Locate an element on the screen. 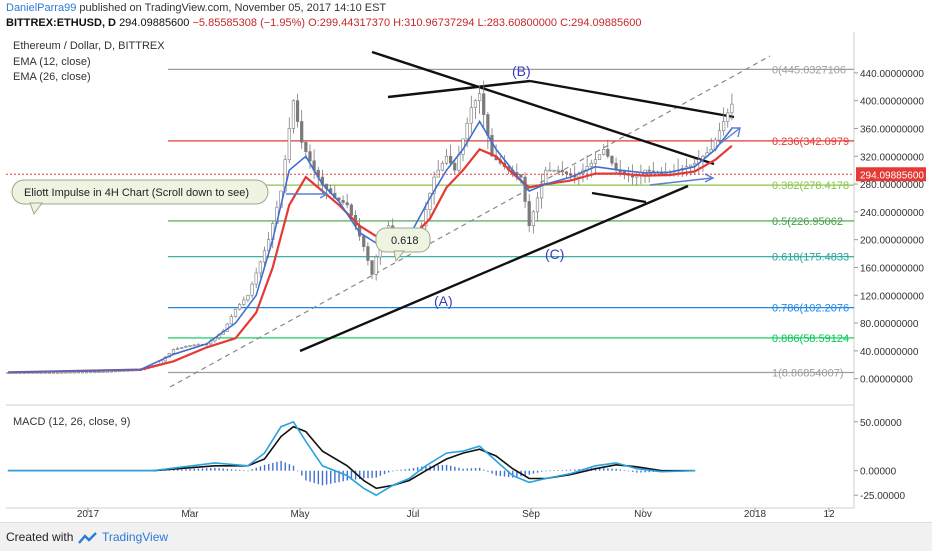 The width and height of the screenshot is (932, 551). price-tick-label: 360.00000000 is located at coordinates (892, 129).